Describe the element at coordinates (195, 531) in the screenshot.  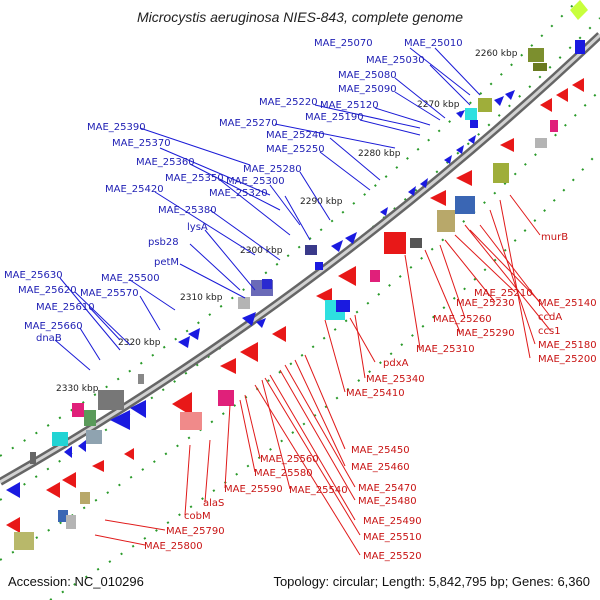
I see `gene-label: MAE_25790` at that location.